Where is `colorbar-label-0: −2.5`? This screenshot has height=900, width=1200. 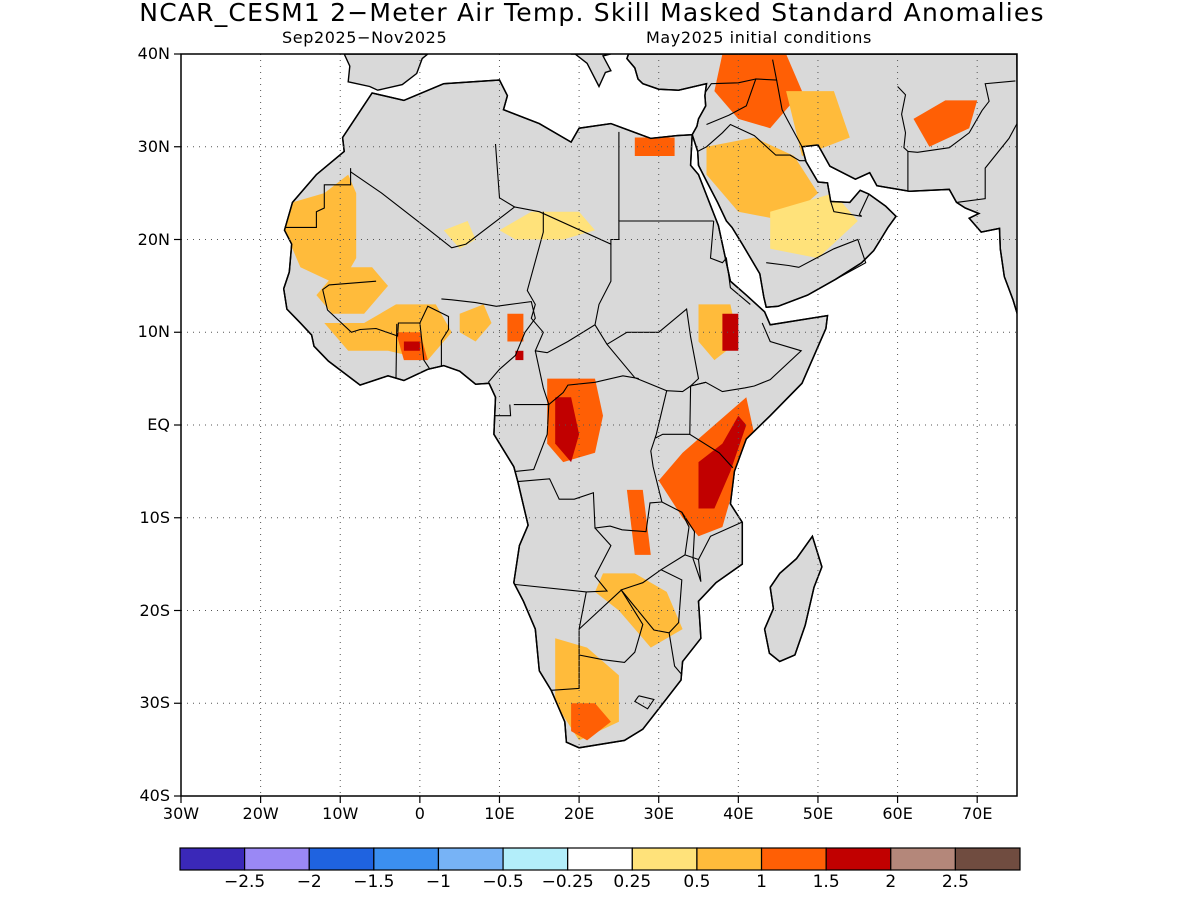 colorbar-label-0: −2.5 is located at coordinates (244, 882).